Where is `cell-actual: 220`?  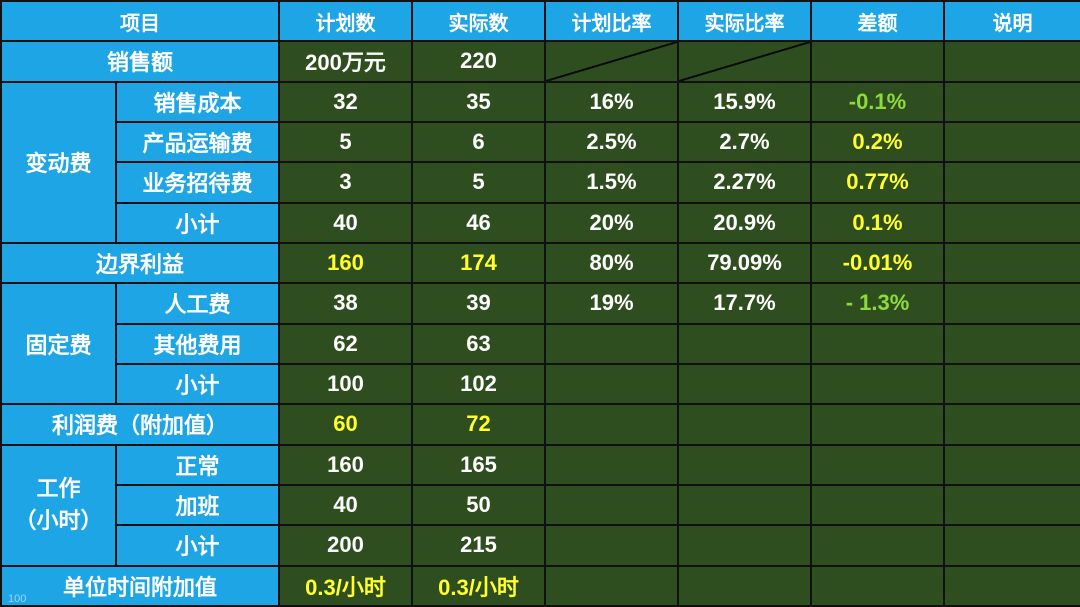
cell-actual: 220 is located at coordinates (478, 61).